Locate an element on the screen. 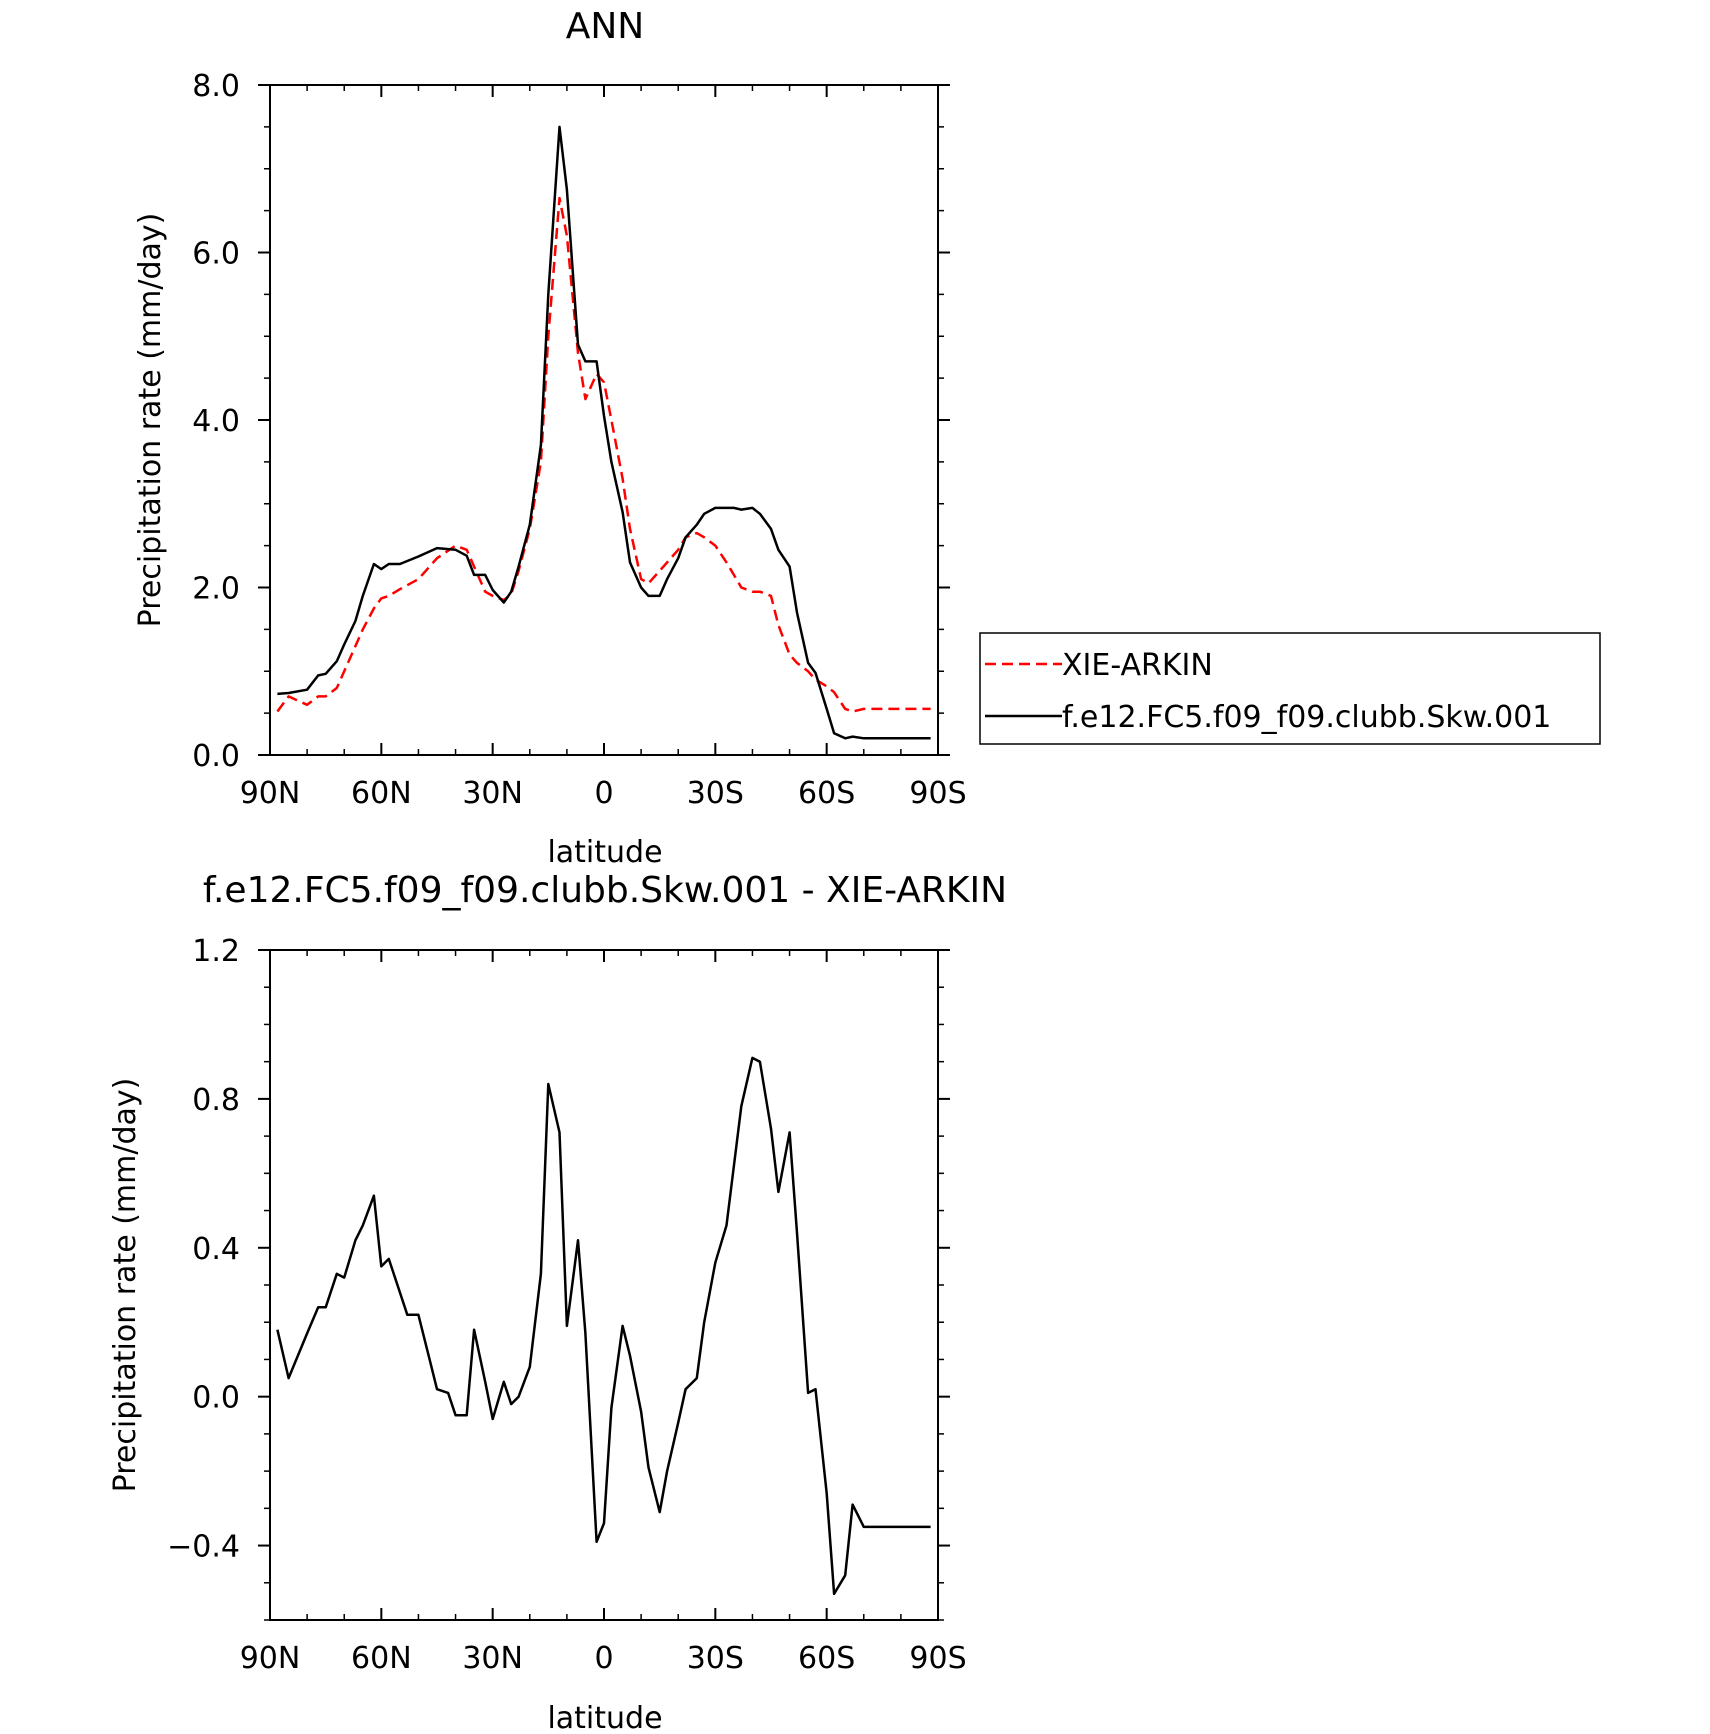 This screenshot has width=1710, height=1734. legend-label-xie-arkin: XIE-ARKIN is located at coordinates (1137, 665).